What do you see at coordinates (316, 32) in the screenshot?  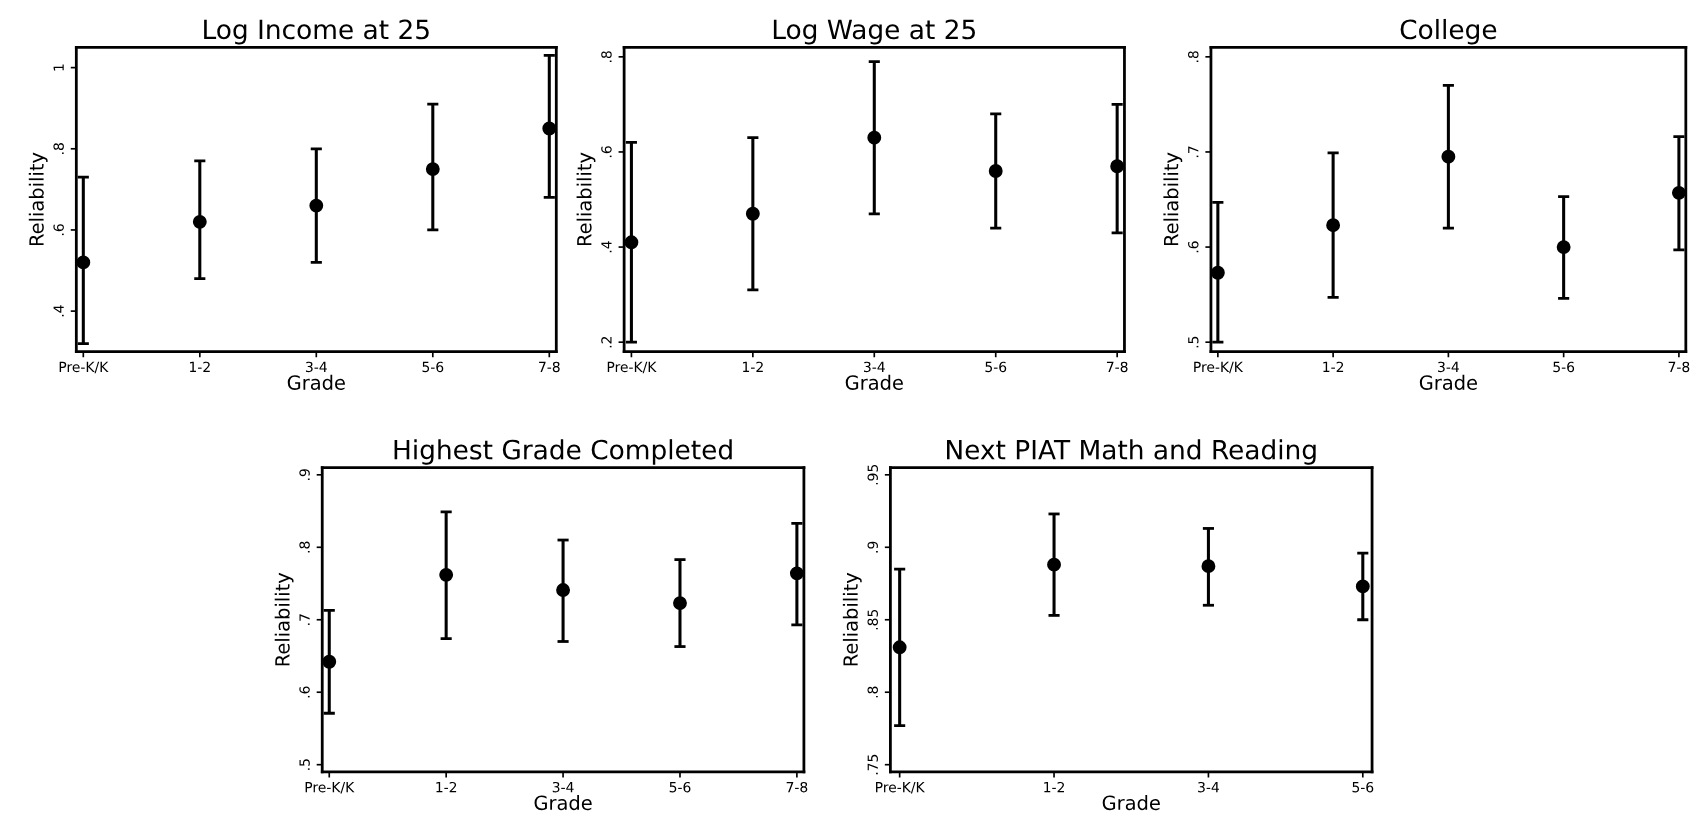 I see `chart-title: Log Income at 25` at bounding box center [316, 32].